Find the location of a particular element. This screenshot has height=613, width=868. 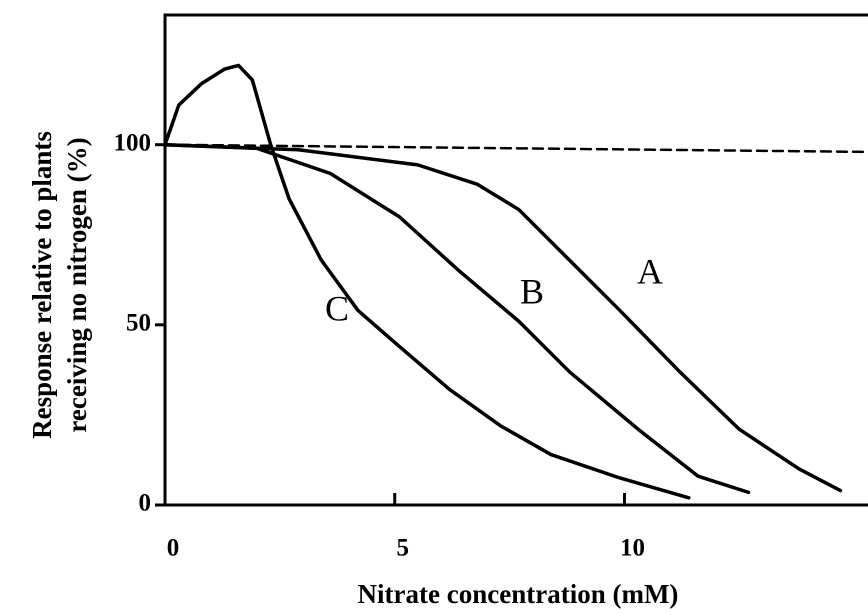

x-tick-label: 5 is located at coordinates (402, 548).